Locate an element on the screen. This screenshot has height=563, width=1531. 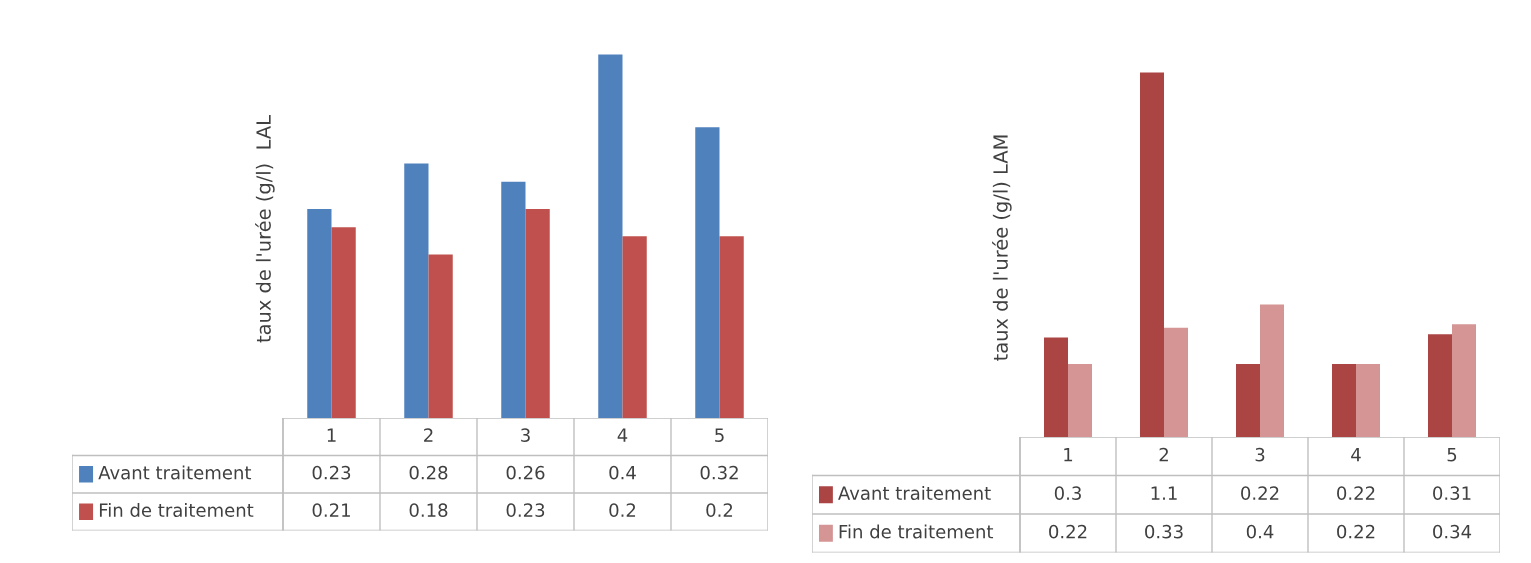
data-label: 0.26 is located at coordinates (525, 472).